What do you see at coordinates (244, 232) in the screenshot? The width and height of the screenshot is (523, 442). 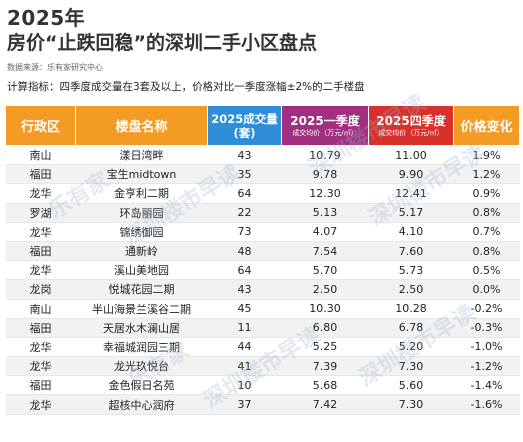 I see `volume-cell: 73` at bounding box center [244, 232].